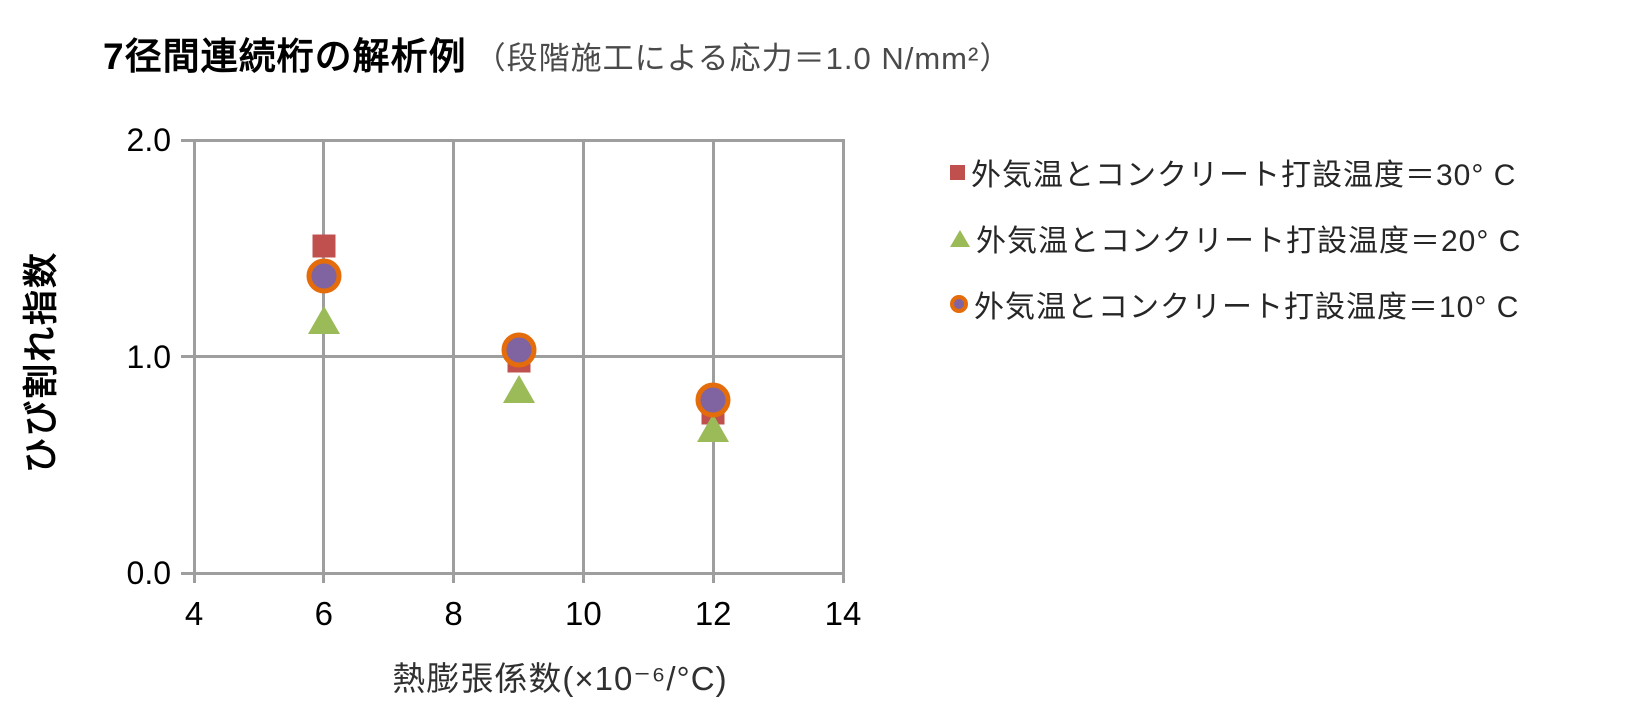 This screenshot has width=1630, height=719. What do you see at coordinates (583, 613) in the screenshot?
I see `x-tick-label: 10` at bounding box center [583, 613].